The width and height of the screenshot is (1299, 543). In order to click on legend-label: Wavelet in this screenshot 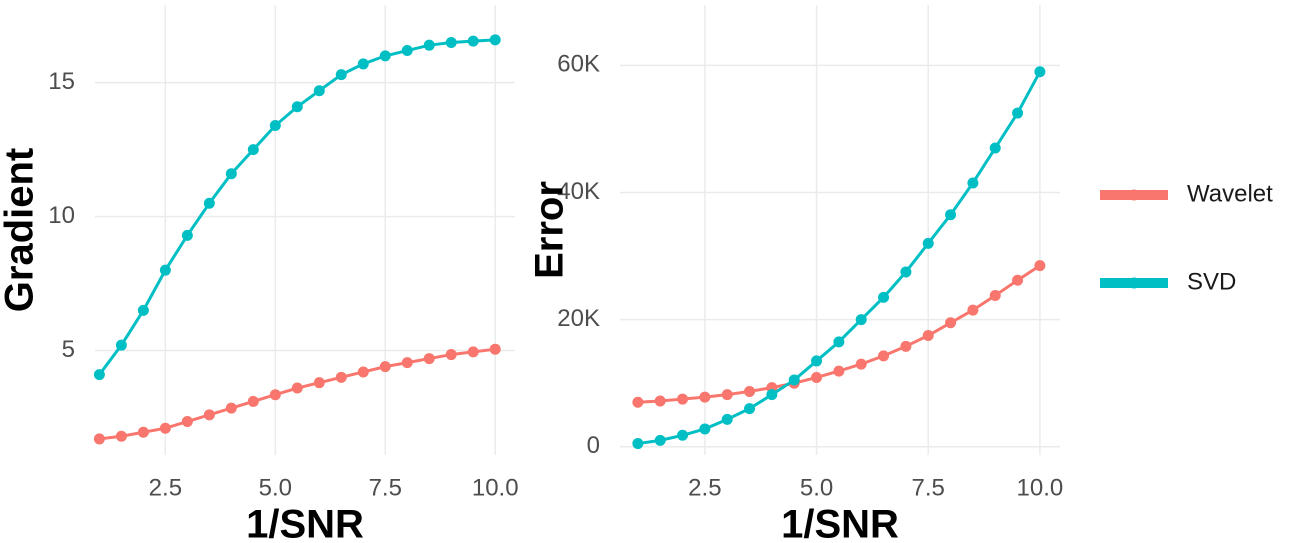, I will do `click(1230, 193)`.